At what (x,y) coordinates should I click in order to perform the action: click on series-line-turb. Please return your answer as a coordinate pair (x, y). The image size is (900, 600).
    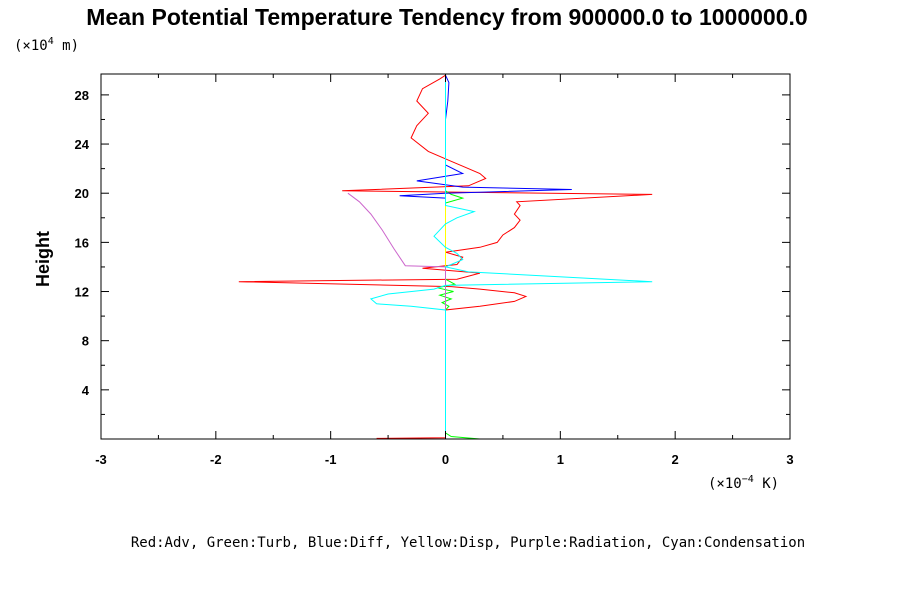
    Looking at the image, I should click on (458, 257).